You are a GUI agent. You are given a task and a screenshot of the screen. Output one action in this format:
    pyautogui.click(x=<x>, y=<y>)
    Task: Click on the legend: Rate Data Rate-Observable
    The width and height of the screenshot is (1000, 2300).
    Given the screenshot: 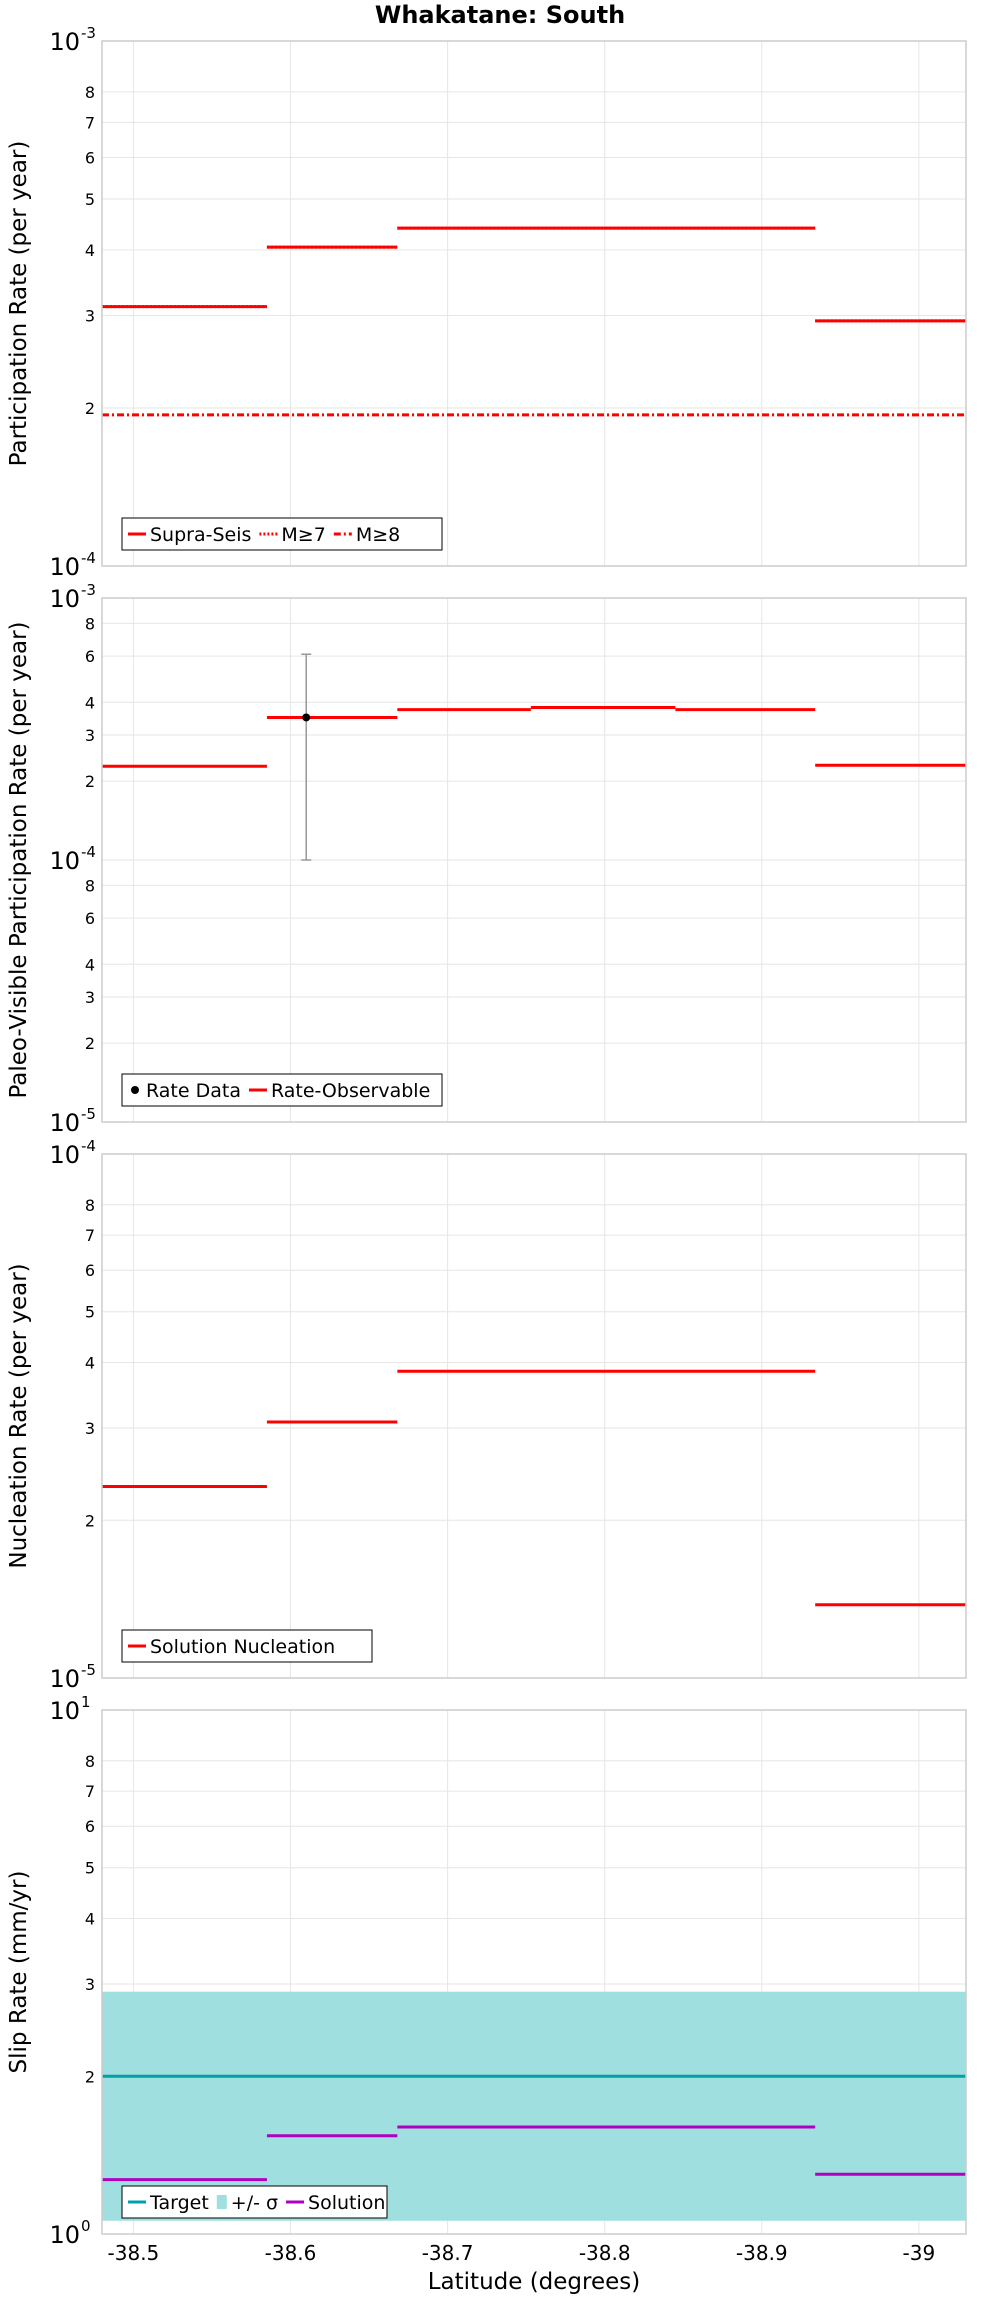 What is the action you would take?
    pyautogui.click(x=282, y=1090)
    